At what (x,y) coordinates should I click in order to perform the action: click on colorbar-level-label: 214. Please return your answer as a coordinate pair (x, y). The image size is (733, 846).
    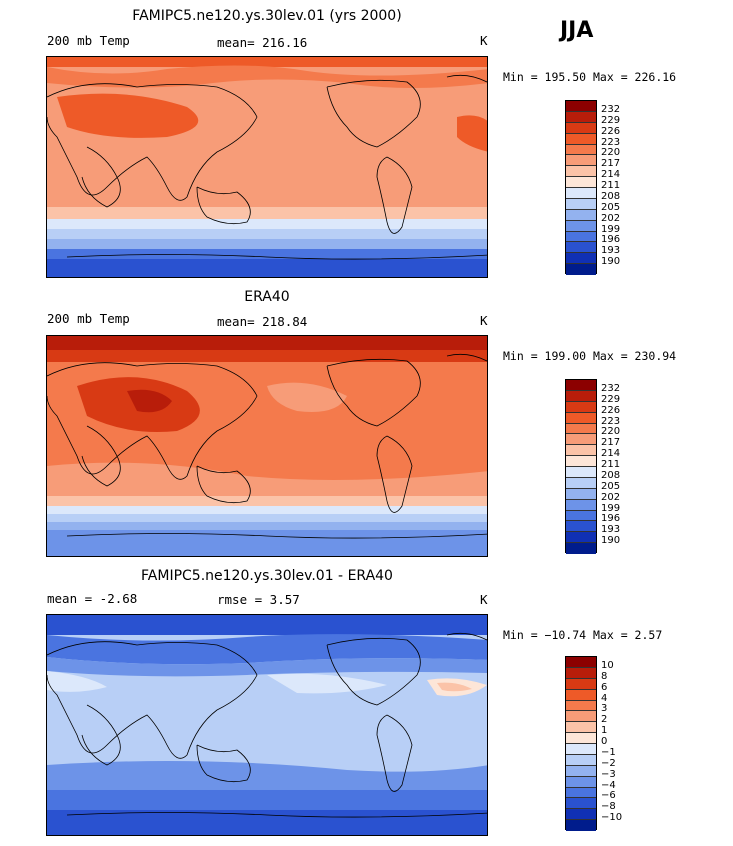
    Looking at the image, I should click on (611, 175).